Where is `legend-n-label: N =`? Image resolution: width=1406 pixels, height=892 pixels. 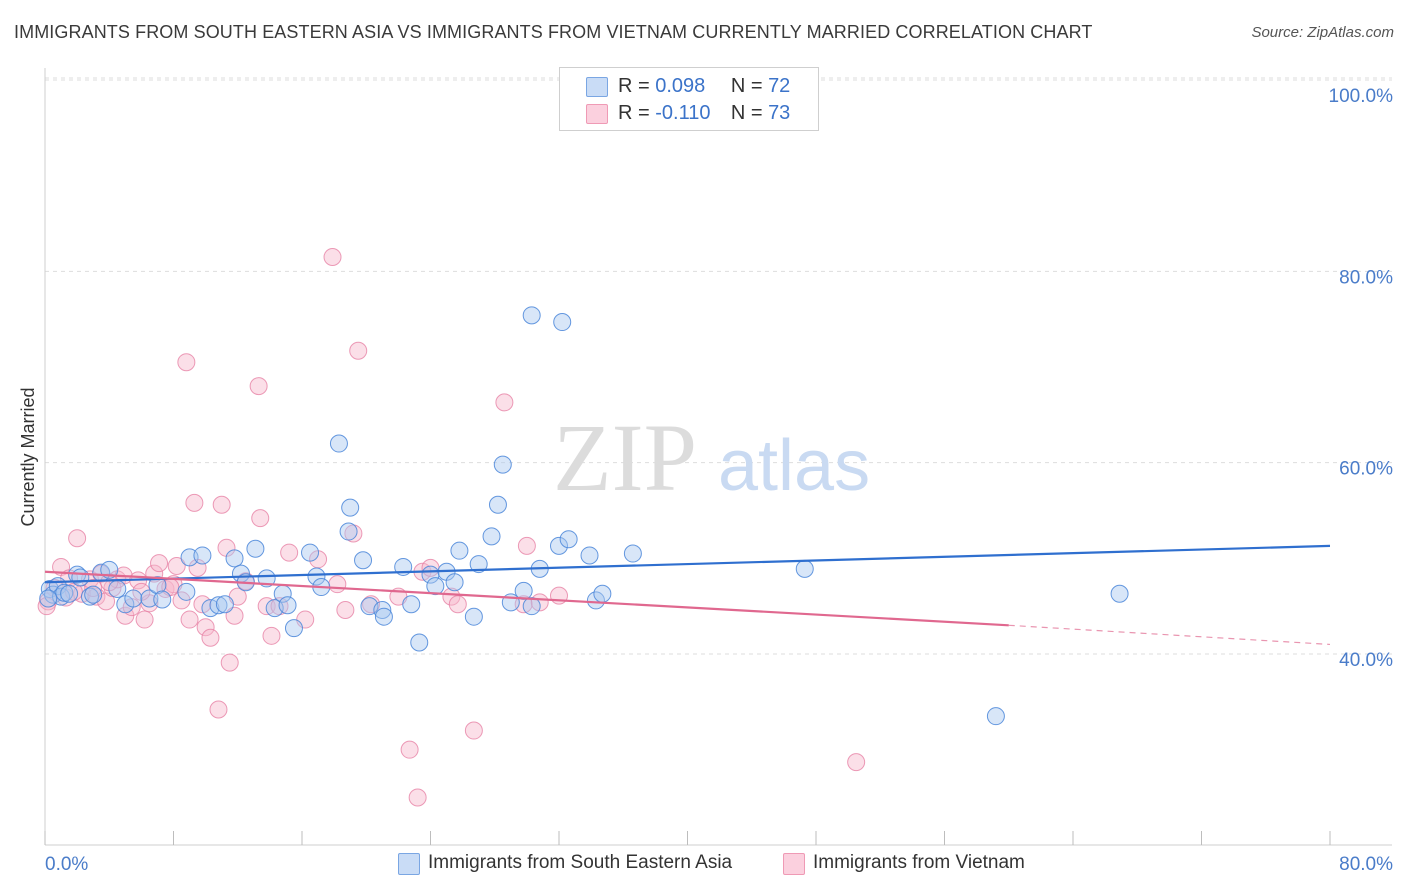 legend-n-label: N = is located at coordinates (746, 86).